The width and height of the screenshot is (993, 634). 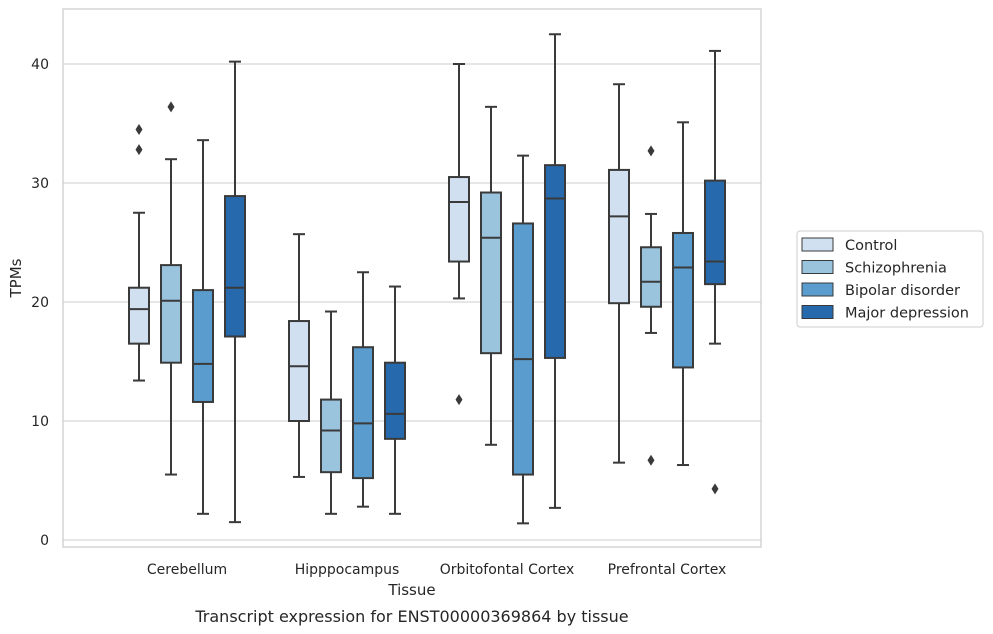 I want to click on x-tick-label: Hipppocampus, so click(x=347, y=570).